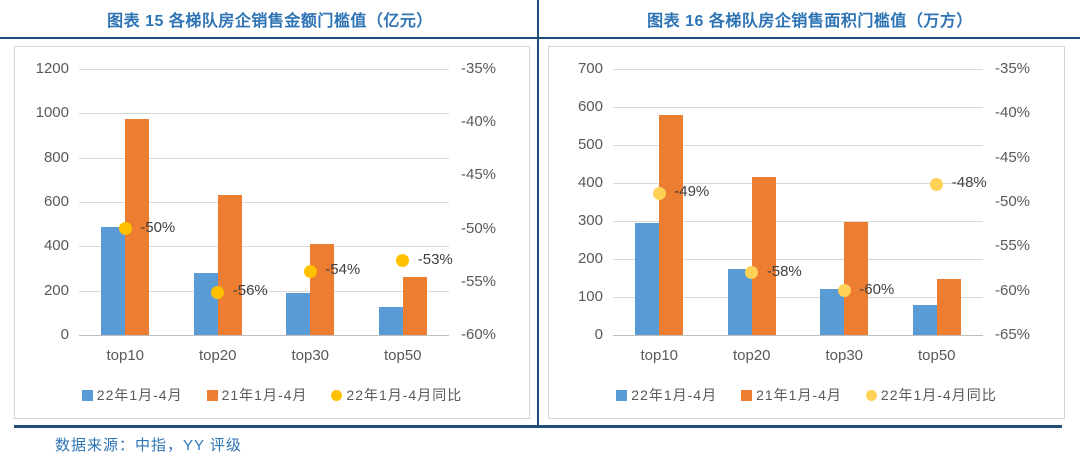 This screenshot has width=1080, height=463. Describe the element at coordinates (540, 38) in the screenshot. I see `title-underline` at that location.